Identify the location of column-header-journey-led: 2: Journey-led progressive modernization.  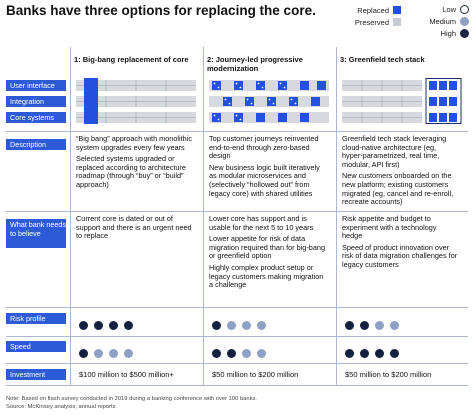
(255, 64).